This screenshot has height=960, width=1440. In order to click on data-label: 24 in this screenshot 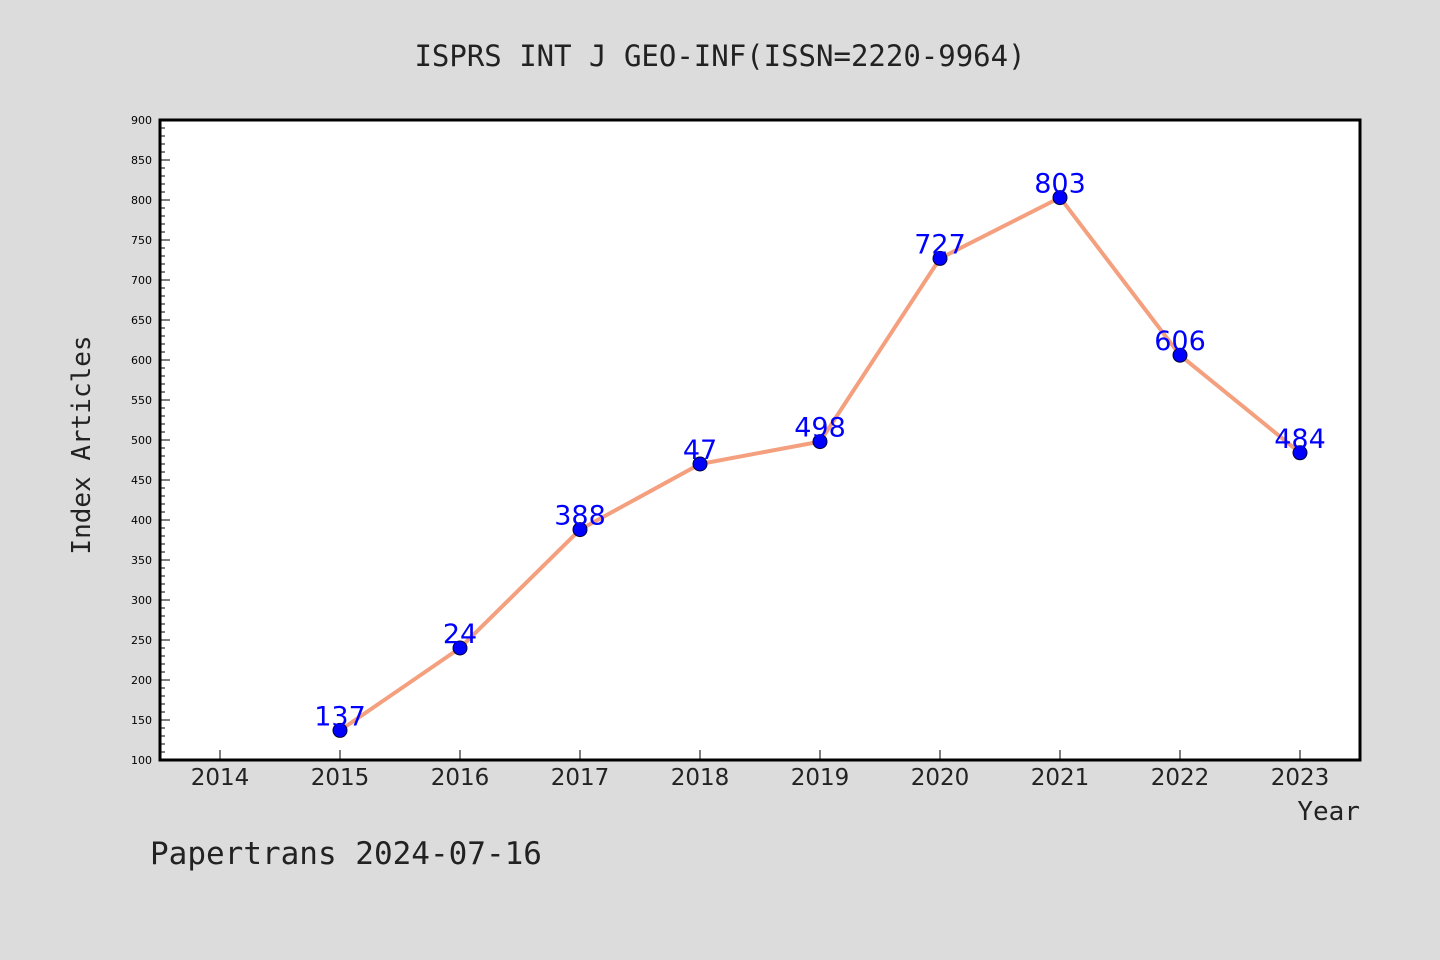, I will do `click(460, 634)`.